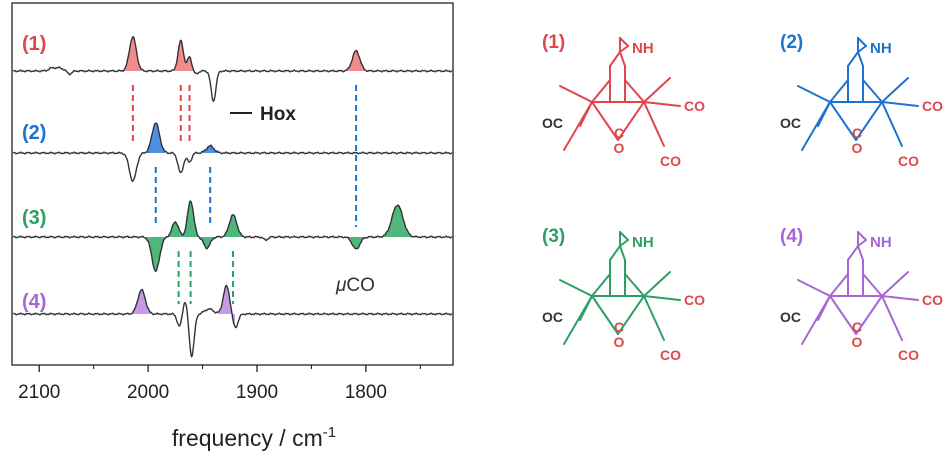 The image size is (951, 456). Describe the element at coordinates (791, 42) in the screenshot. I see `structure-label: (2)` at that location.